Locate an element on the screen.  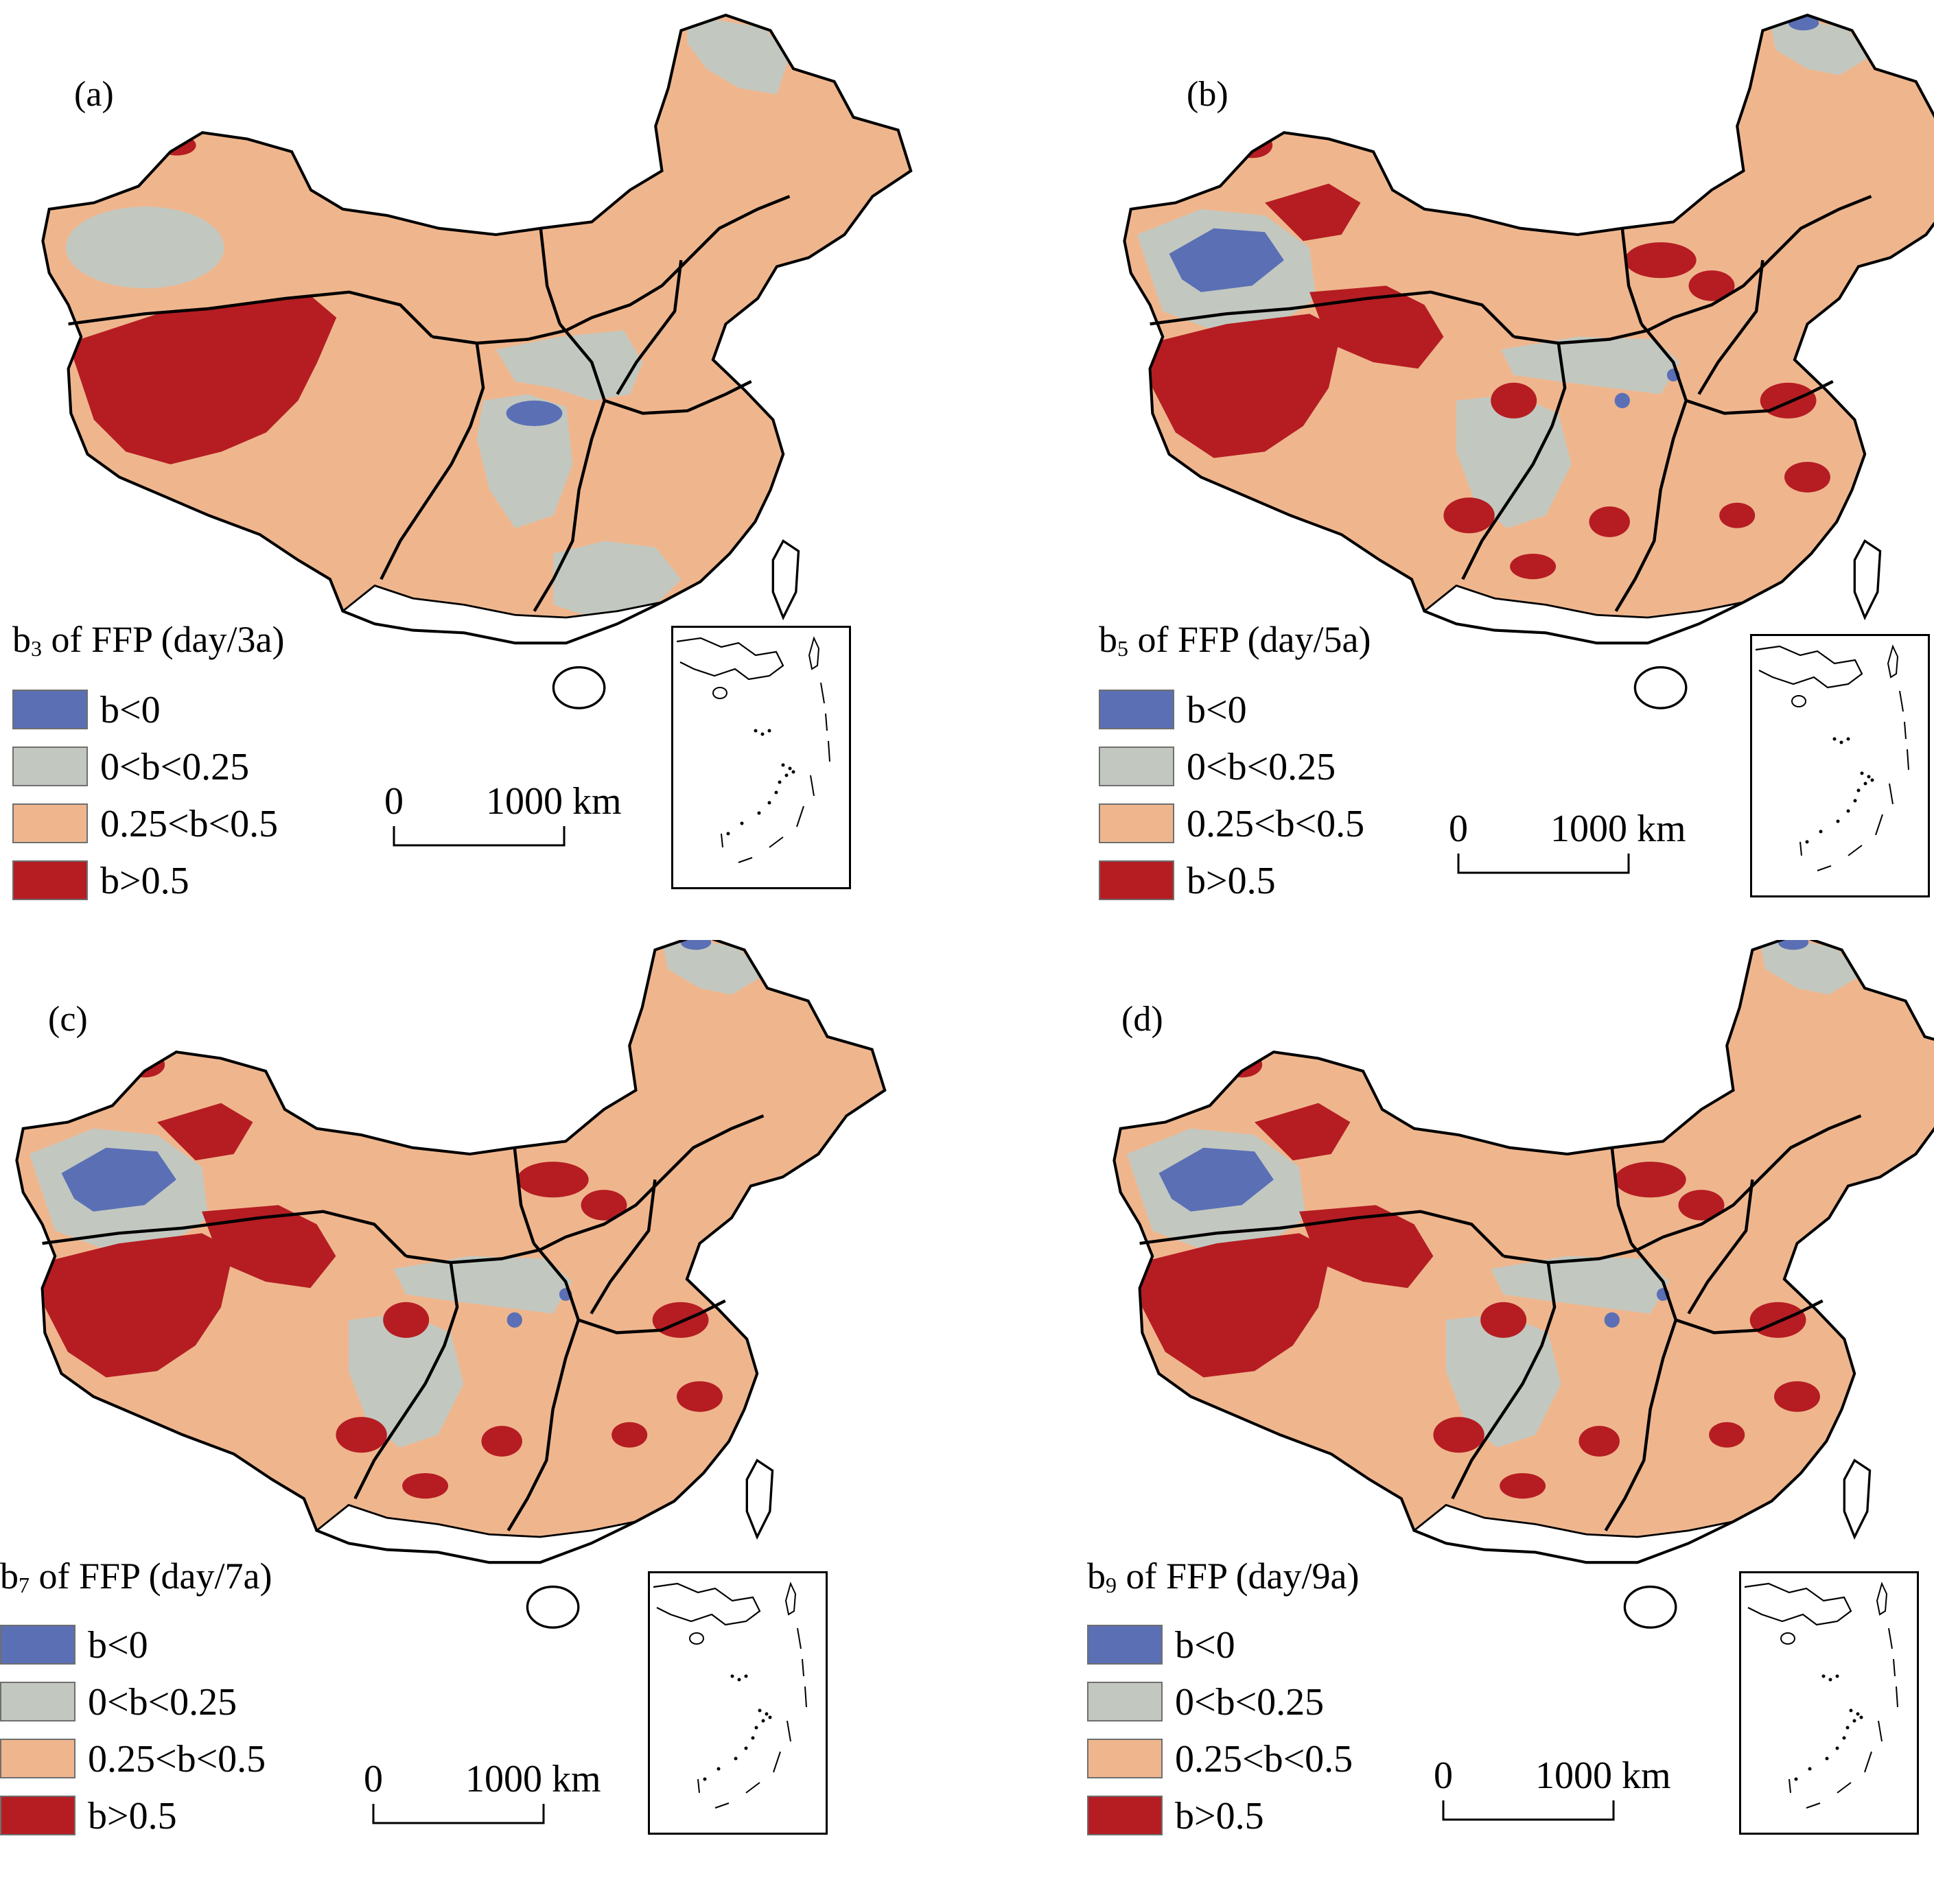
northeast-low-zone is located at coordinates (713, 967).